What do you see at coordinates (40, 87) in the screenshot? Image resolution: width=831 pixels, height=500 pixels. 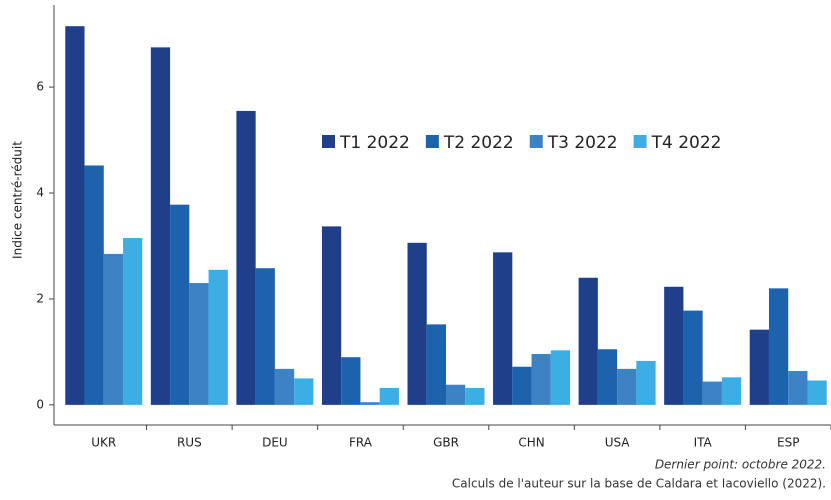 I see `y-tick-label: 6` at bounding box center [40, 87].